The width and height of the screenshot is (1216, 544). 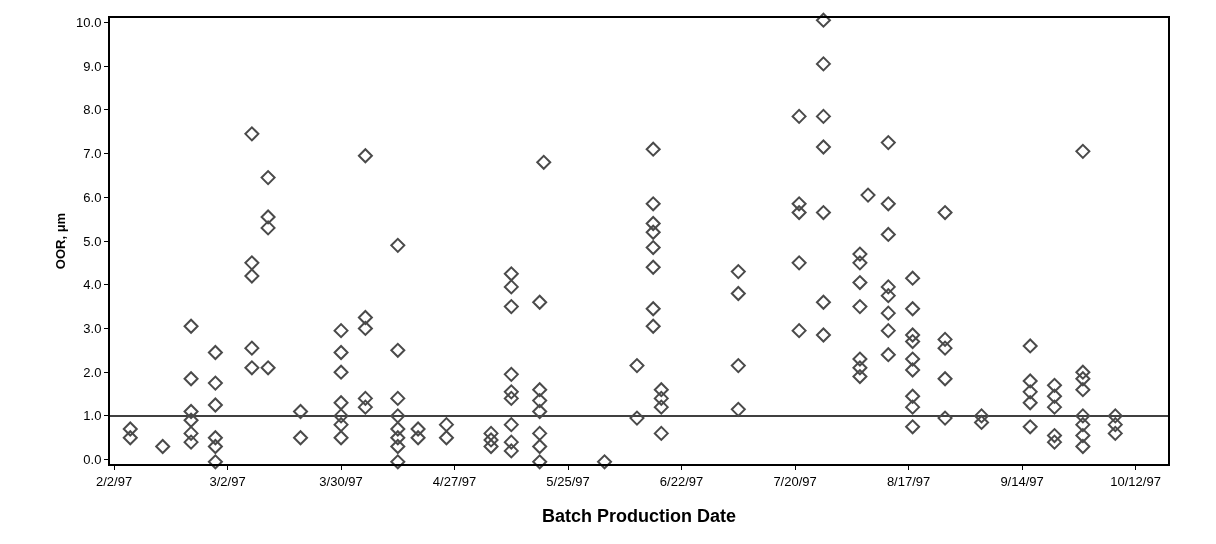 I want to click on y-tick-label: 9.0, so click(x=92, y=66).